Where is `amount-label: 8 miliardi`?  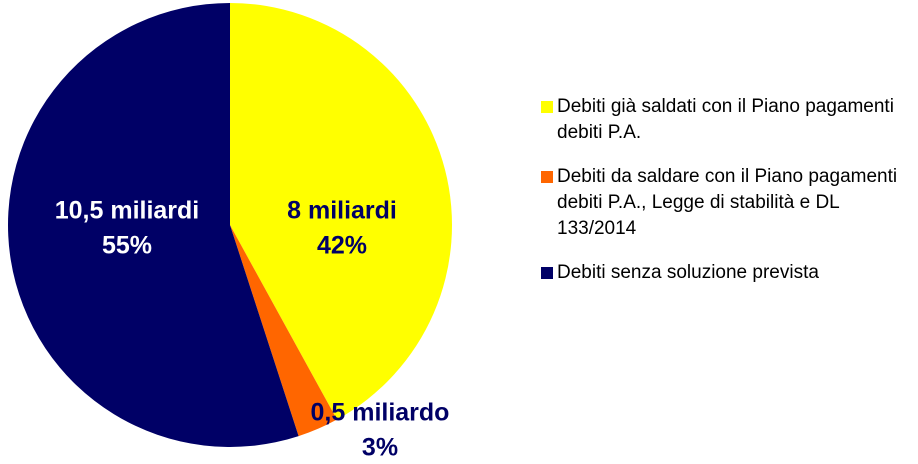 amount-label: 8 miliardi is located at coordinates (342, 211).